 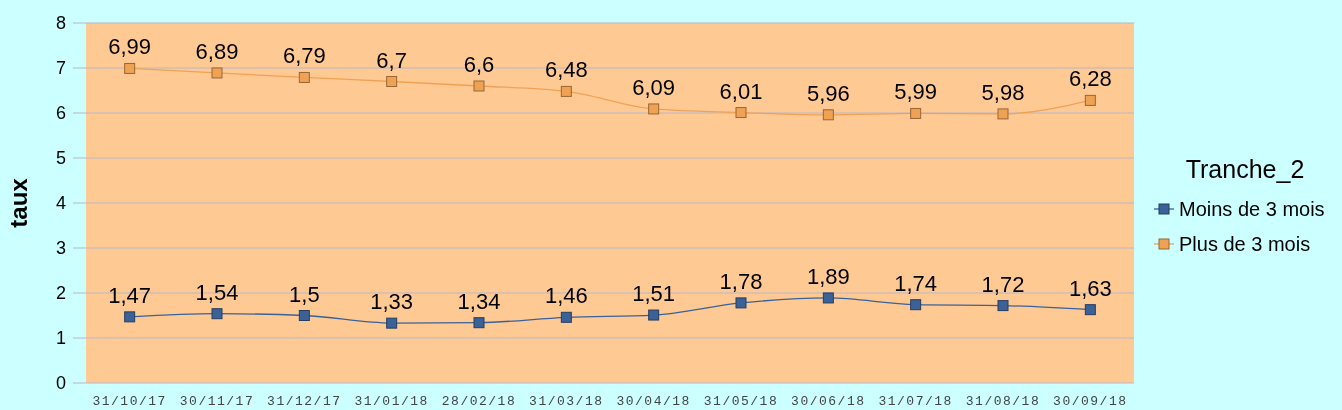 I want to click on y-tick-label: 6, so click(x=60, y=113).